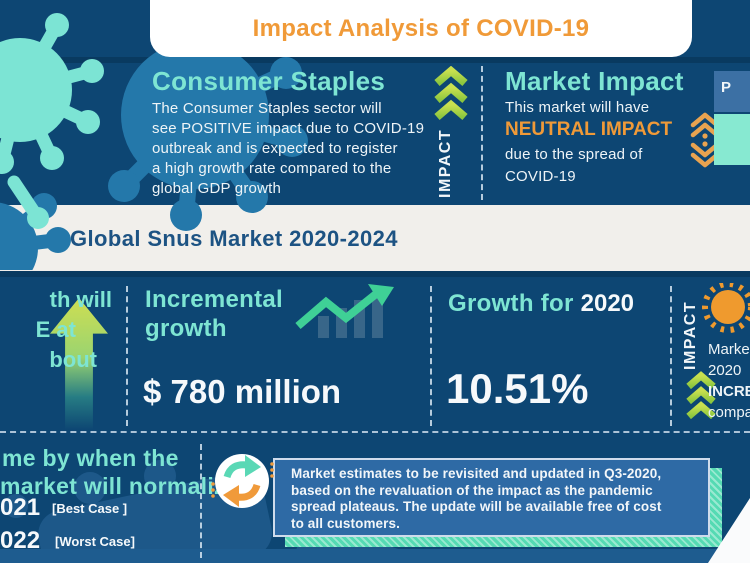 The width and height of the screenshot is (750, 563). I want to click on page-title: Impact Analysis of COVID-19, so click(421, 28).